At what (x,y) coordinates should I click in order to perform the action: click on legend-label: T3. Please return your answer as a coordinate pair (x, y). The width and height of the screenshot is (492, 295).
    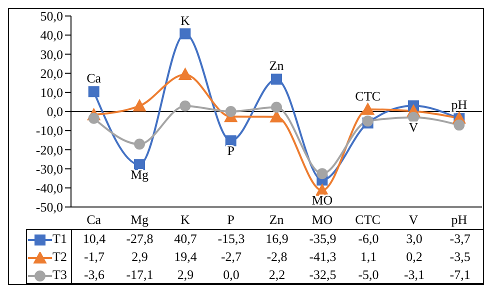
    Looking at the image, I should click on (59, 274).